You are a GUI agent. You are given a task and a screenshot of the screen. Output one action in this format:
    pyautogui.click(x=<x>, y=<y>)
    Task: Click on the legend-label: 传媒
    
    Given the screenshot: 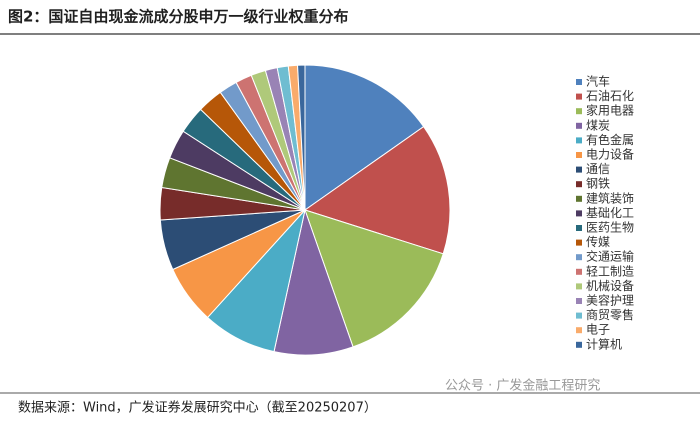 What is the action you would take?
    pyautogui.click(x=598, y=241)
    